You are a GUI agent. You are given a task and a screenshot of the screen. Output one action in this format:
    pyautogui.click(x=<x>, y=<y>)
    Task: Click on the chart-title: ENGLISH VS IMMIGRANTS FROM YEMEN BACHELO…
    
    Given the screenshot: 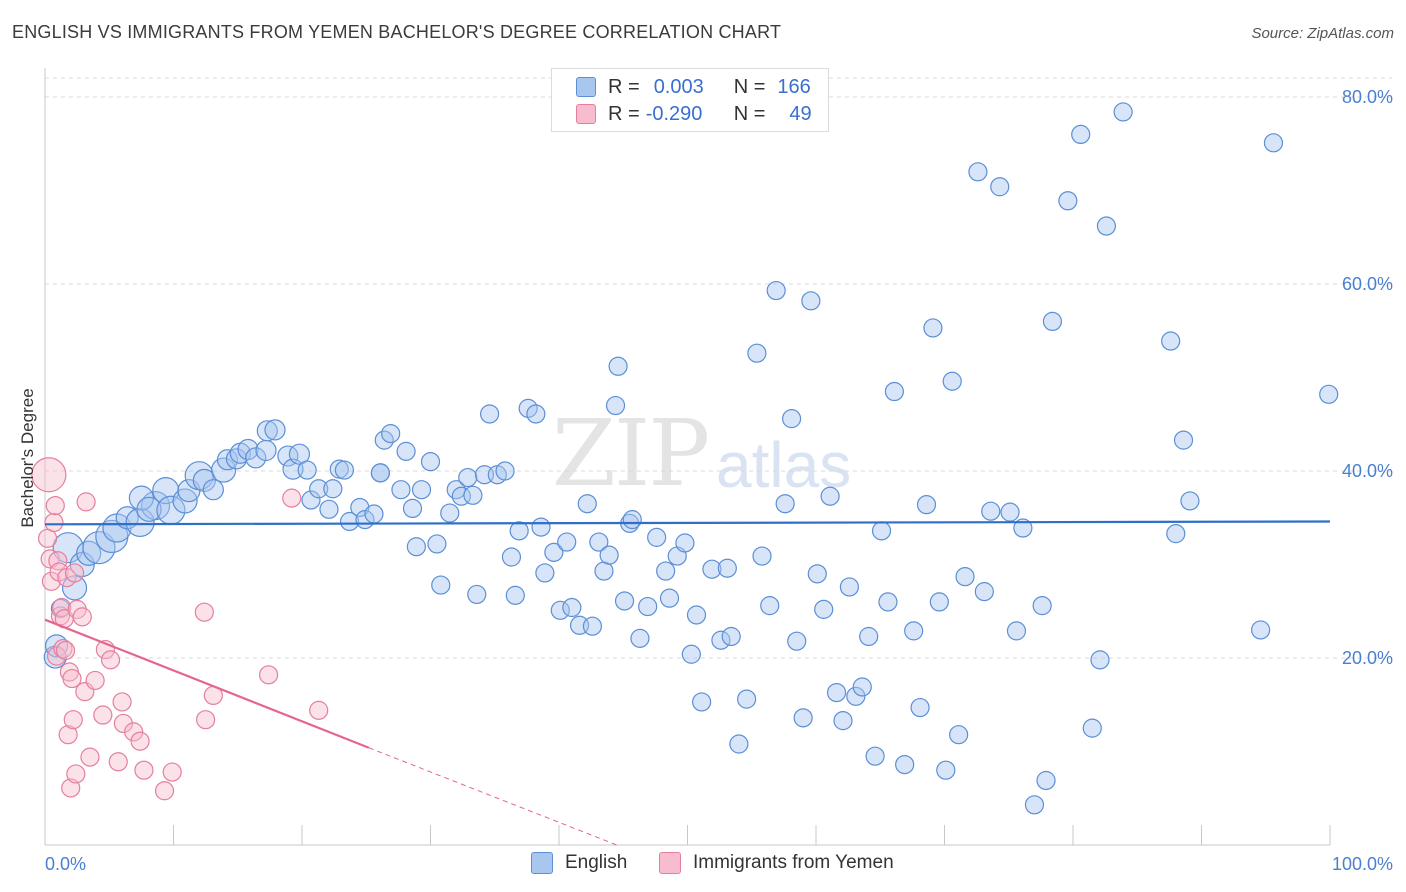 What is the action you would take?
    pyautogui.click(x=397, y=32)
    